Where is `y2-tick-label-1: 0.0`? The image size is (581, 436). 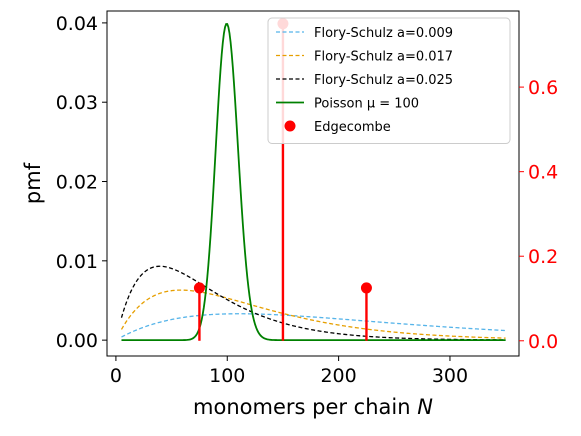
y2-tick-label-1: 0.0 is located at coordinates (543, 342).